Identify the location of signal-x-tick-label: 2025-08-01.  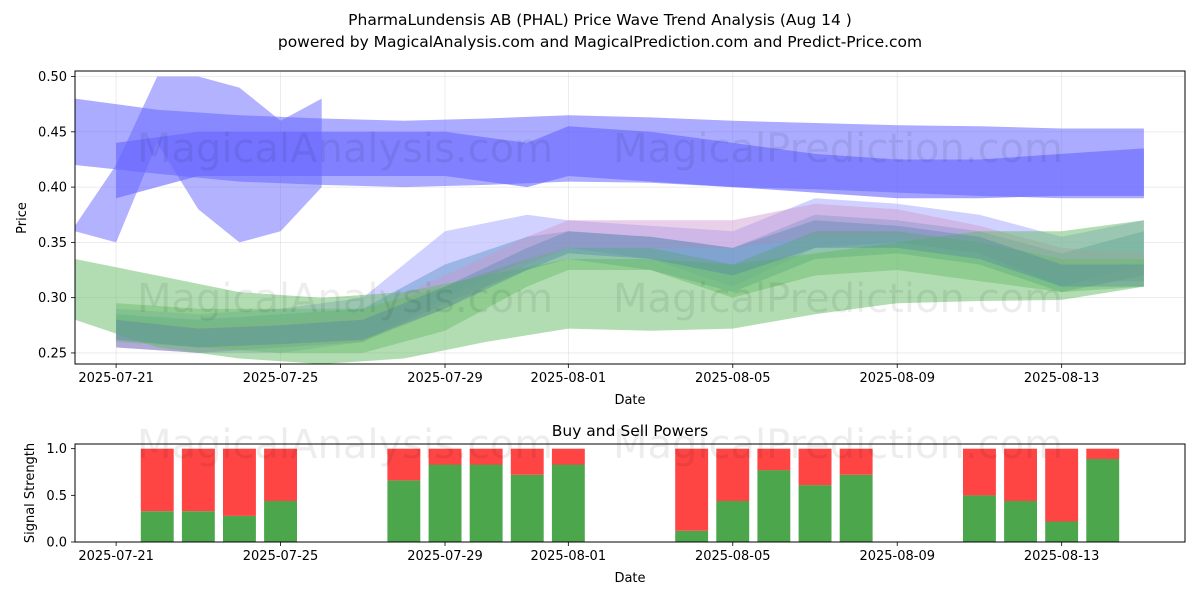
(569, 556).